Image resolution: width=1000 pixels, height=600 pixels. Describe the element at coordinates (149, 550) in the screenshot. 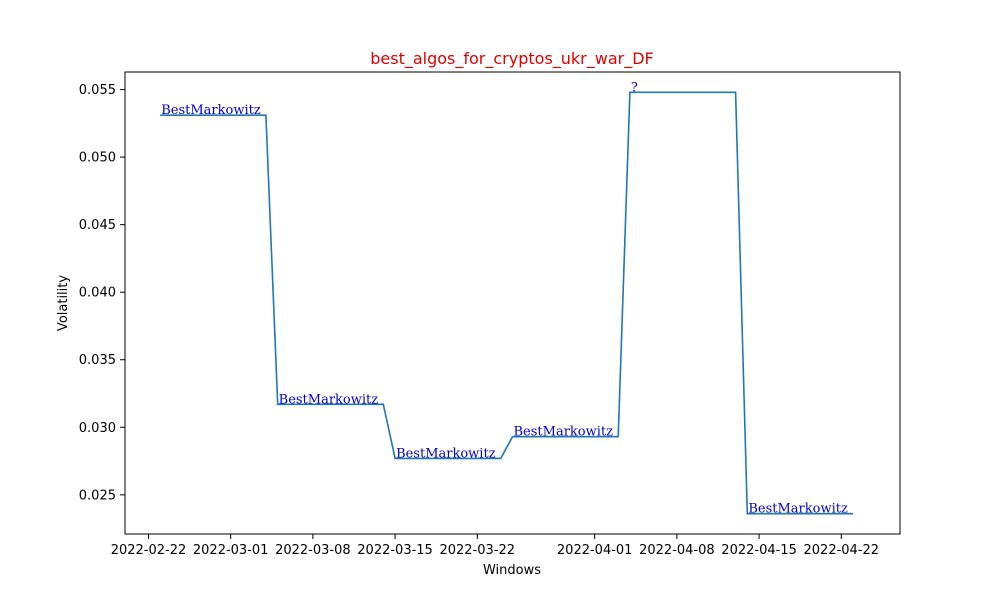

I see `x-tick-label: 2022-02-22` at that location.